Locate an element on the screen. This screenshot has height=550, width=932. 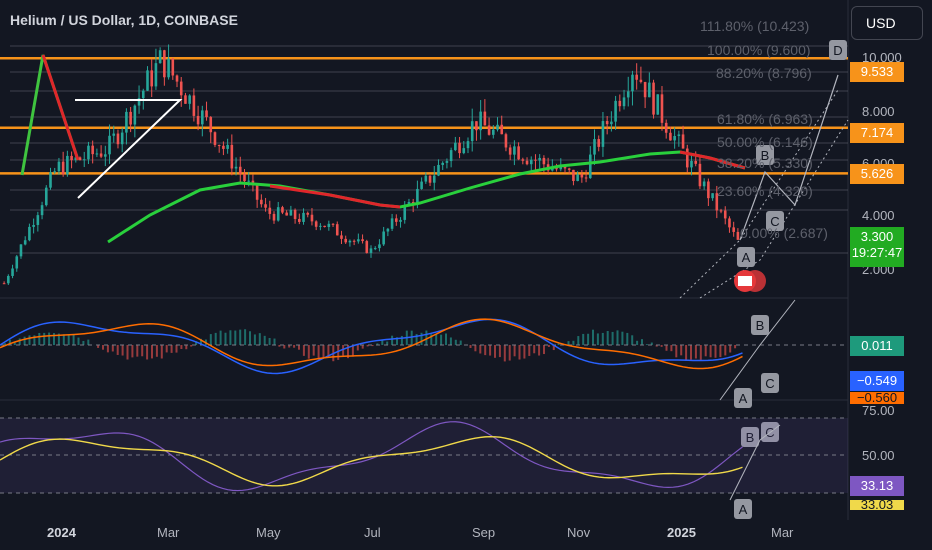
signal-line is located at coordinates (371, 344).